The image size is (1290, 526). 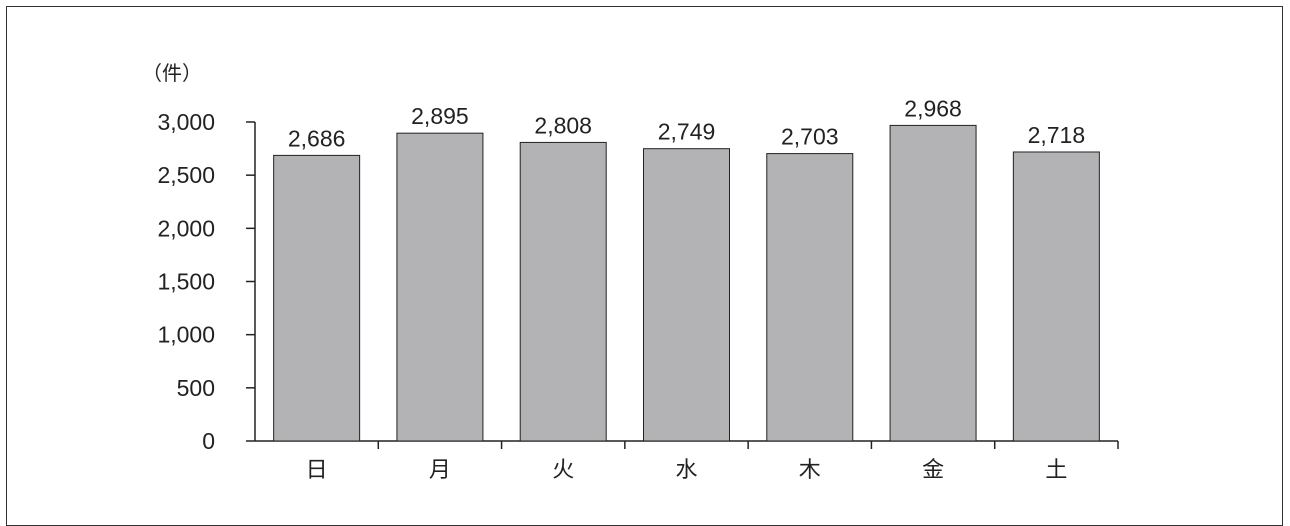 What do you see at coordinates (208, 441) in the screenshot?
I see `y-tick-label: 0` at bounding box center [208, 441].